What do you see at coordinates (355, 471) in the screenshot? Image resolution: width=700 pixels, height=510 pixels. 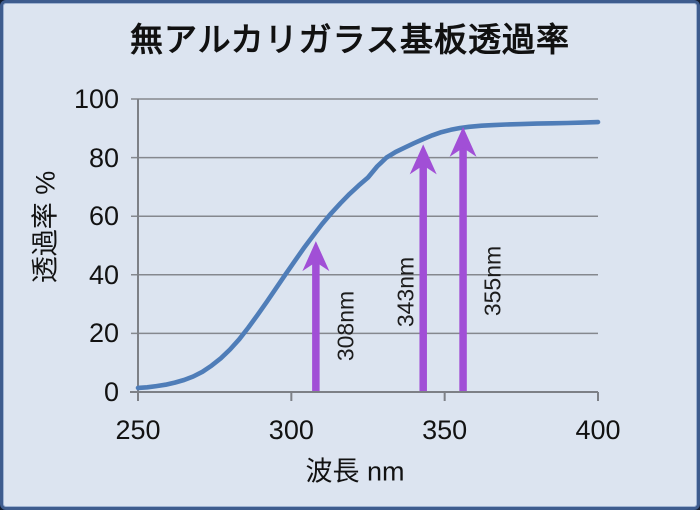 I see `x-axis-title: 波長 nm` at bounding box center [355, 471].